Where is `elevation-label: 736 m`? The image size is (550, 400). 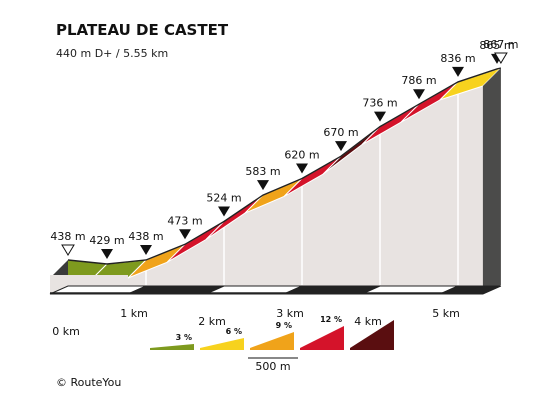 elevation-label: 736 m is located at coordinates (379, 103).